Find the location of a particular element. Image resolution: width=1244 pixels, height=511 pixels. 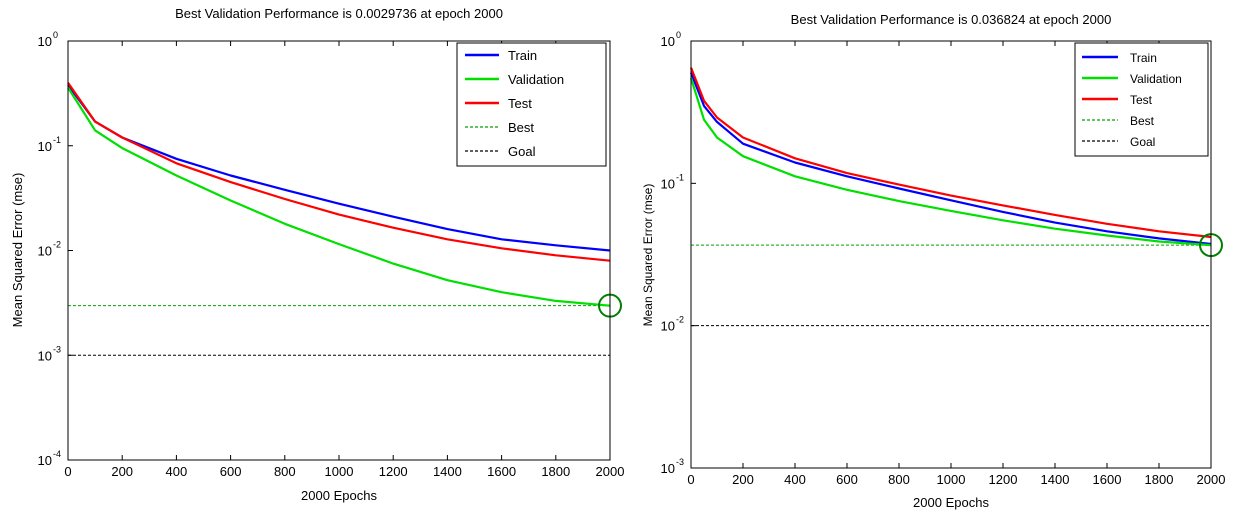

legend-box is located at coordinates (531, 104).